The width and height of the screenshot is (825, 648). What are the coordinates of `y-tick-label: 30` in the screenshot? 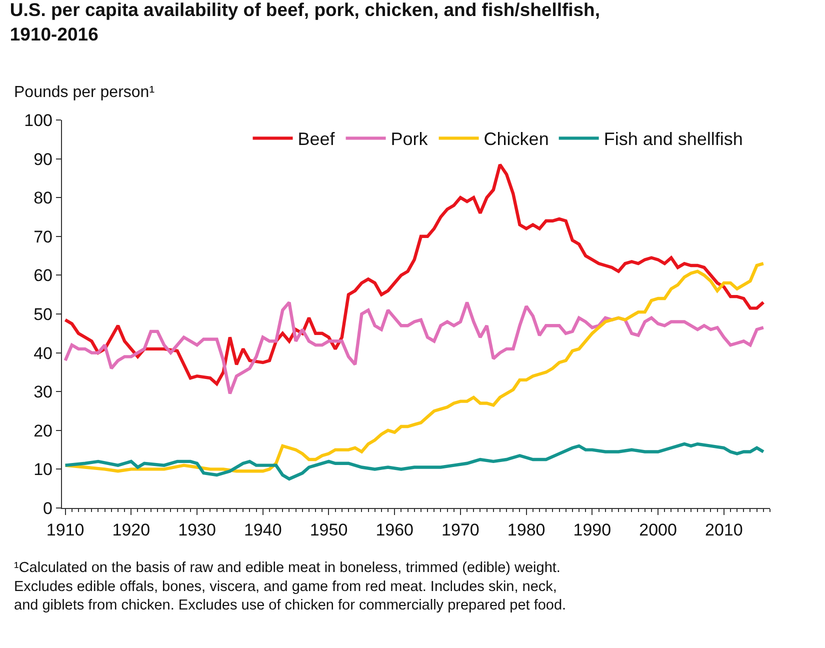 It's located at (43, 392).